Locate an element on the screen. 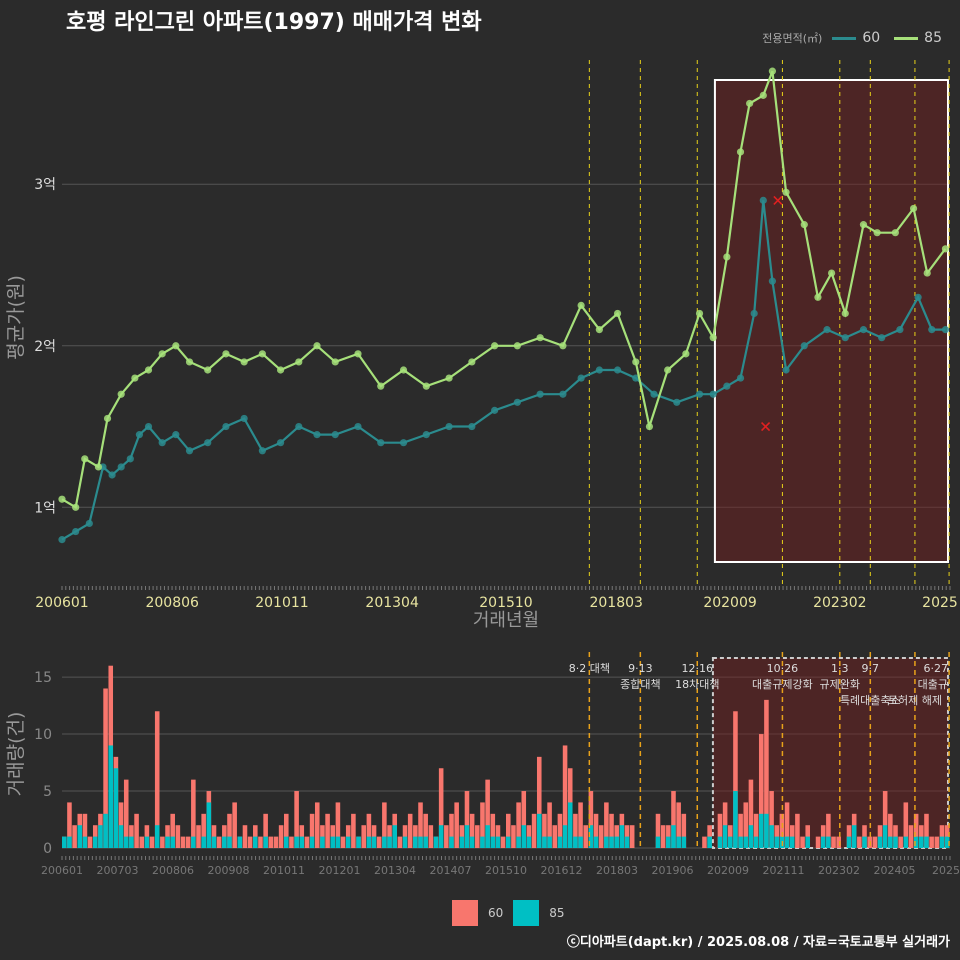 This screenshot has width=960, height=960. policy-annotation: 18차대책 is located at coordinates (697, 684).